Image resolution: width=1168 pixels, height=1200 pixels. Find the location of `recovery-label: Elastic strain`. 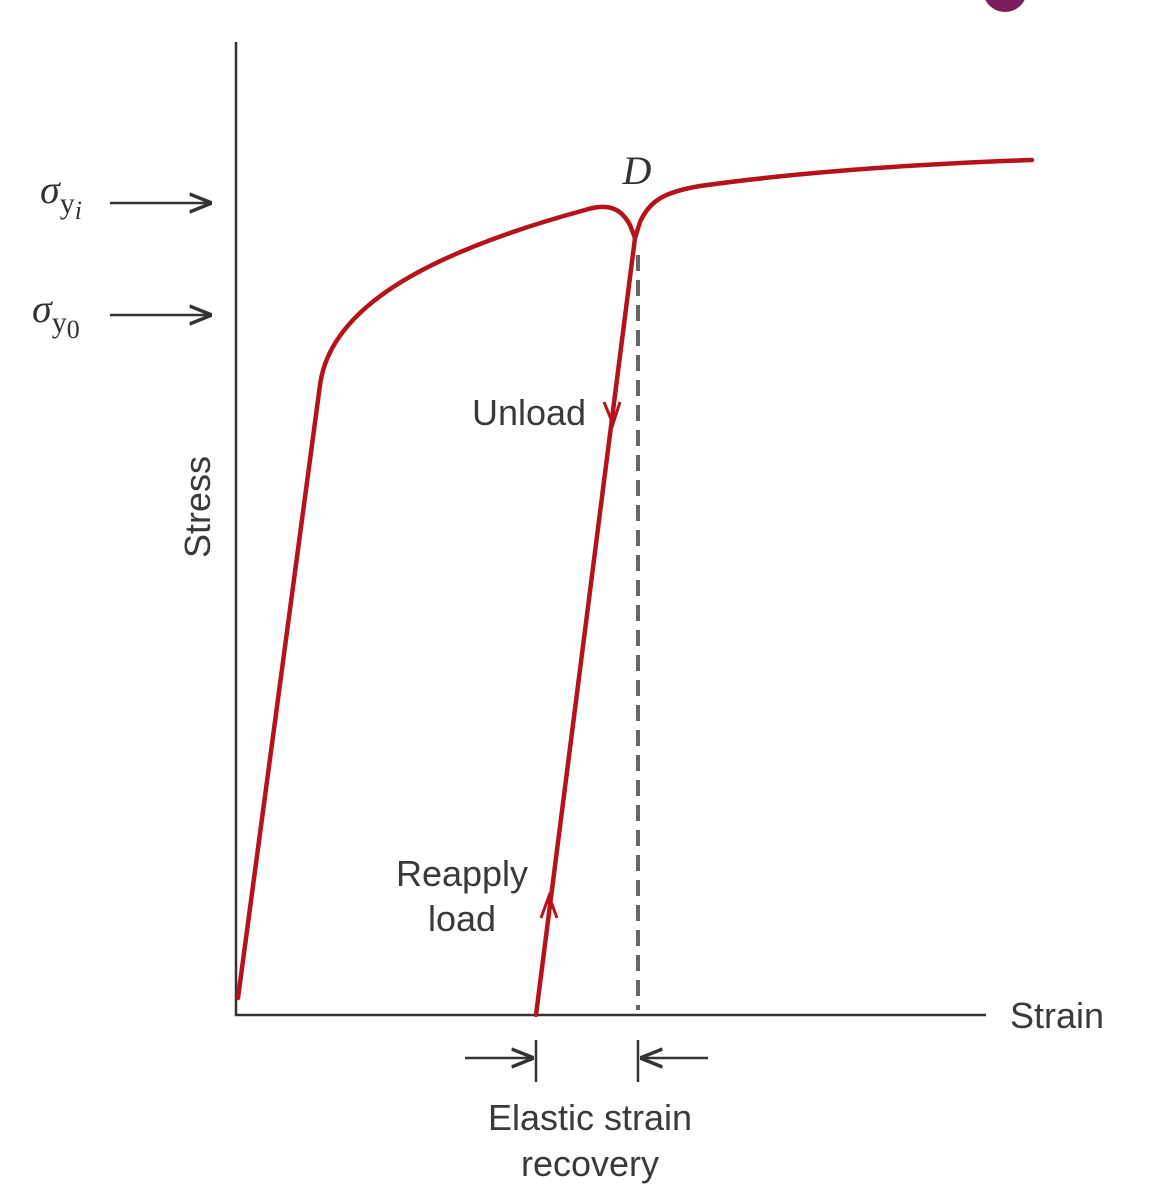

recovery-label: Elastic strain is located at coordinates (590, 1117).